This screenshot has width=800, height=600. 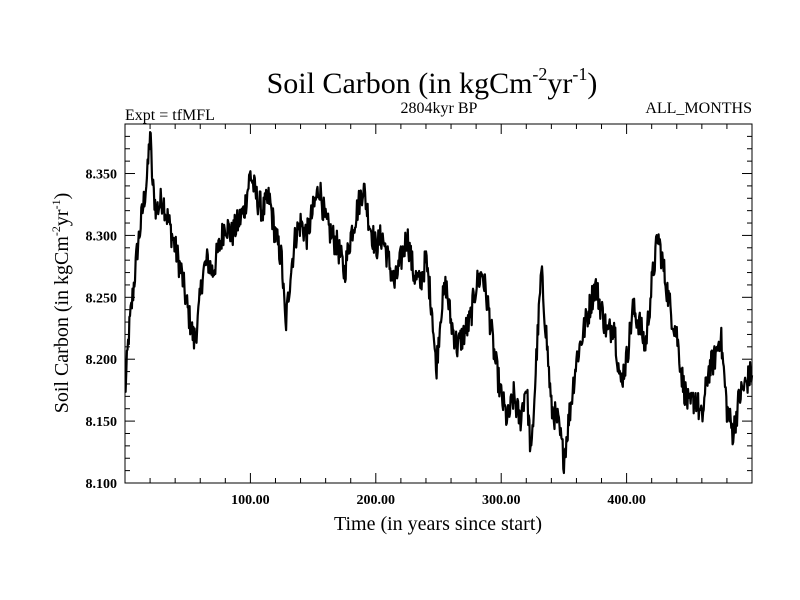 What do you see at coordinates (376, 500) in the screenshot?
I see `x-tick-label: 200.00` at bounding box center [376, 500].